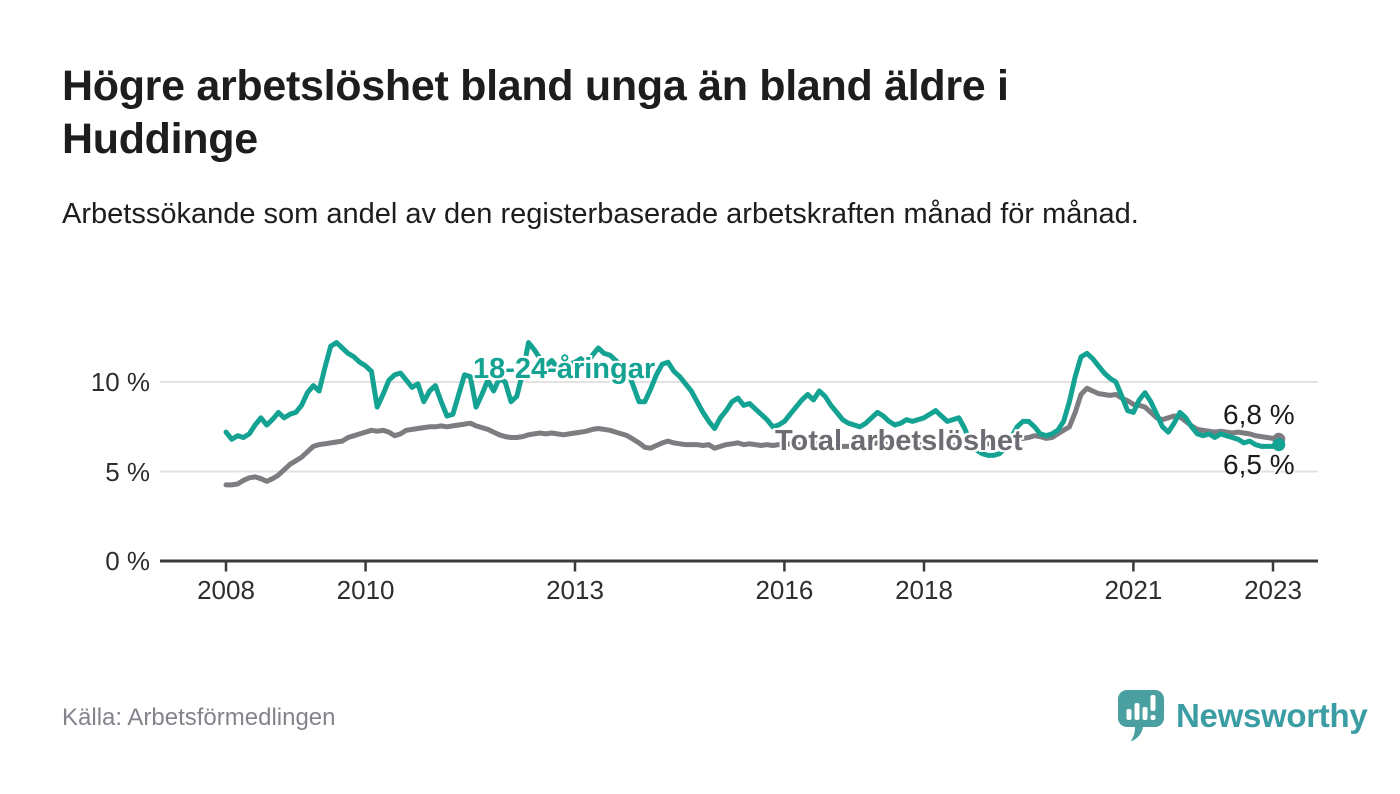 The width and height of the screenshot is (1400, 794). What do you see at coordinates (784, 590) in the screenshot?
I see `x-tick-label: 2016` at bounding box center [784, 590].